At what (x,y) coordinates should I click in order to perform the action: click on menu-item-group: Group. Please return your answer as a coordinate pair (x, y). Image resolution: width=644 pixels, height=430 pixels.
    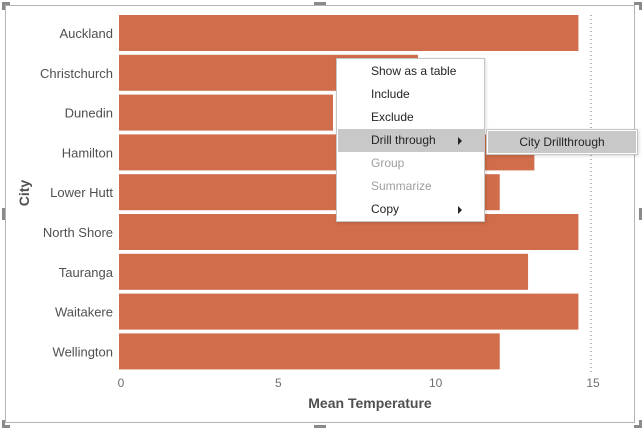
    Looking at the image, I should click on (411, 163).